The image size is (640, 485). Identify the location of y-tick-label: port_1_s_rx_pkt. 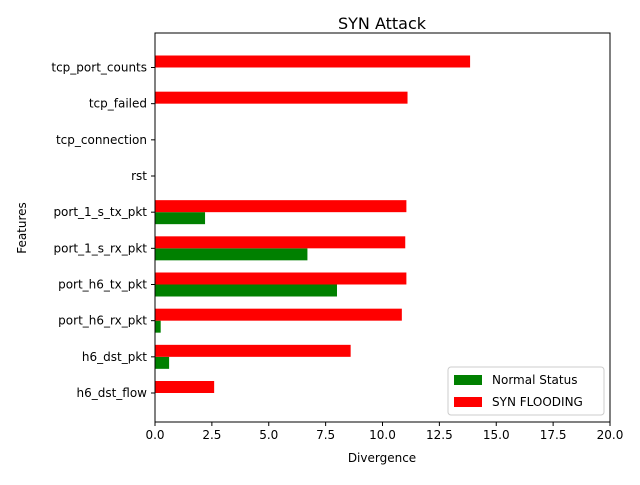
(101, 248).